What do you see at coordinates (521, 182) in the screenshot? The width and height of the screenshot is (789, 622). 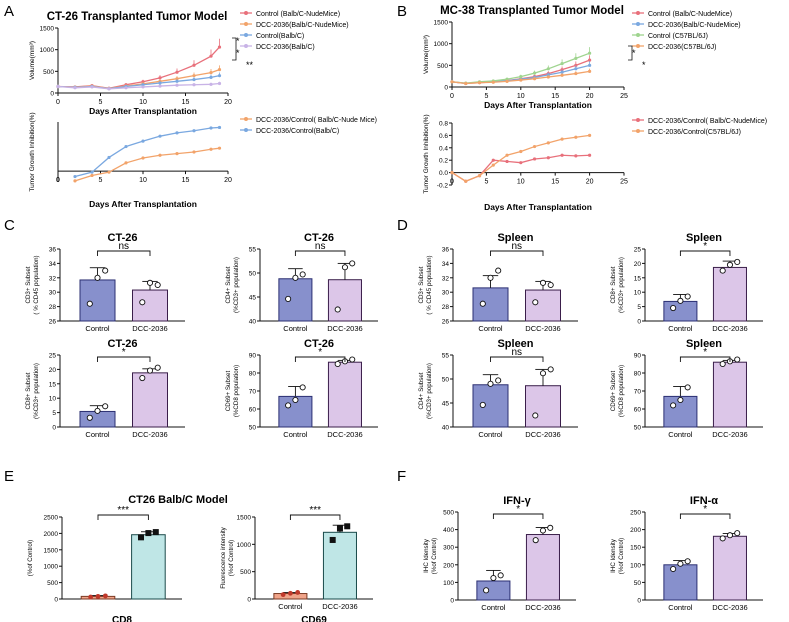 I see `x-tick-label: 10` at bounding box center [521, 182].